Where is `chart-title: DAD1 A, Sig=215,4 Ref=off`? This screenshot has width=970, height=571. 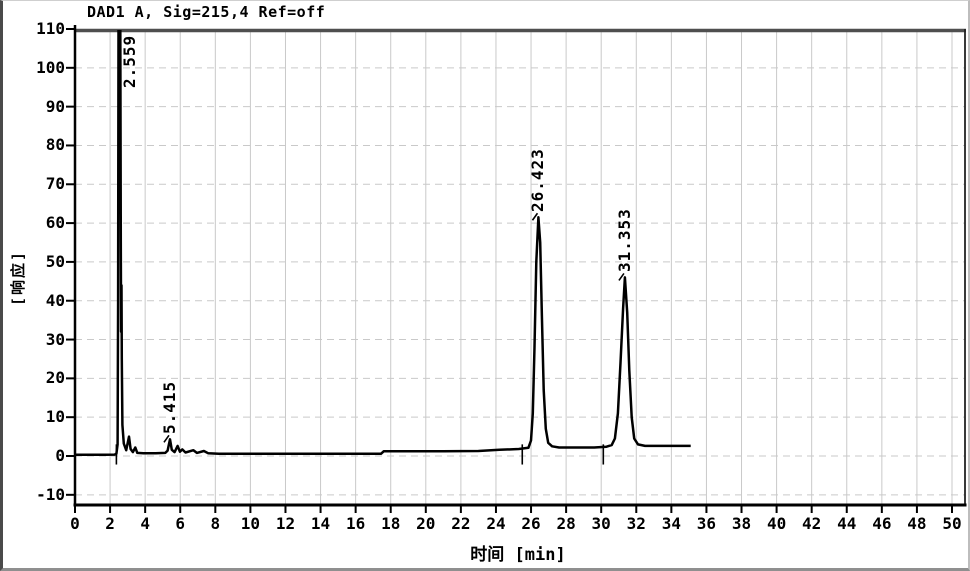 chart-title: DAD1 A, Sig=215,4 Ref=off is located at coordinates (206, 12).